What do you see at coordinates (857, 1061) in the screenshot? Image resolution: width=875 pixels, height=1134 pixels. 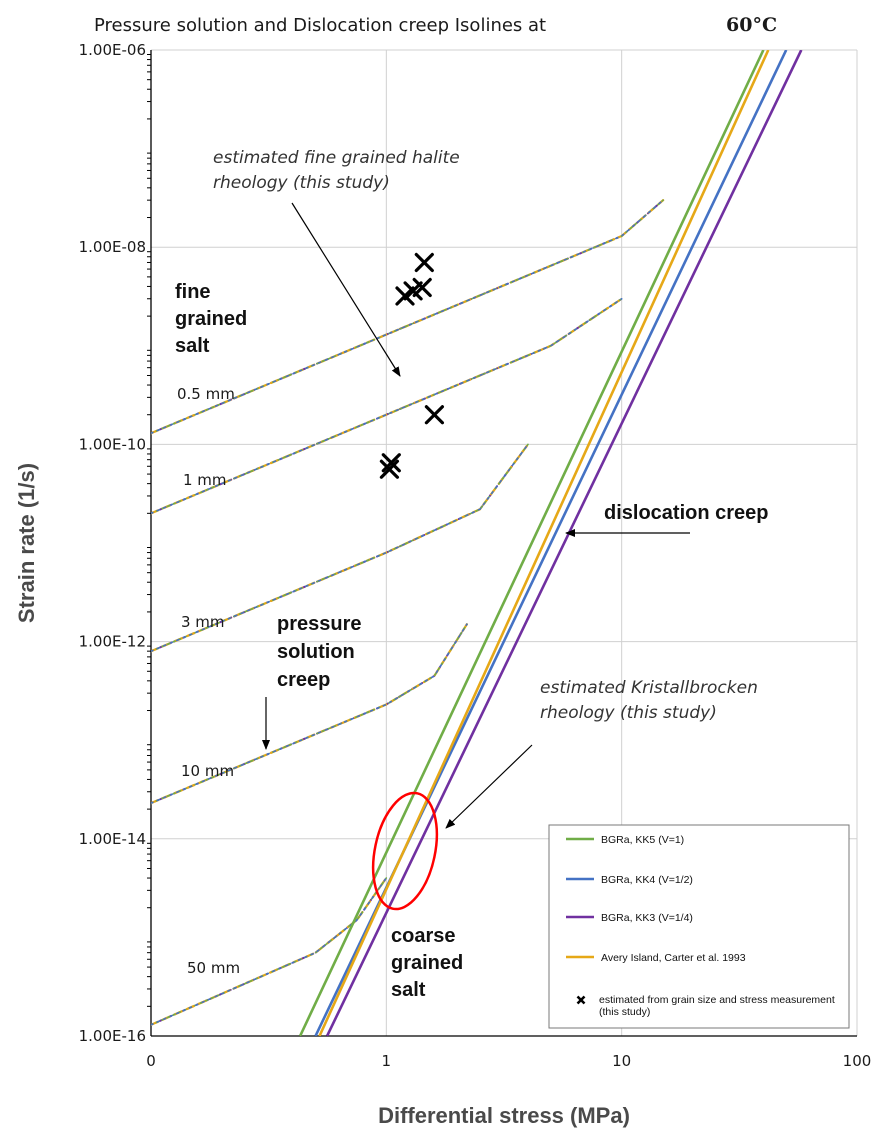 I see `x-tick-label: 100` at bounding box center [857, 1061].